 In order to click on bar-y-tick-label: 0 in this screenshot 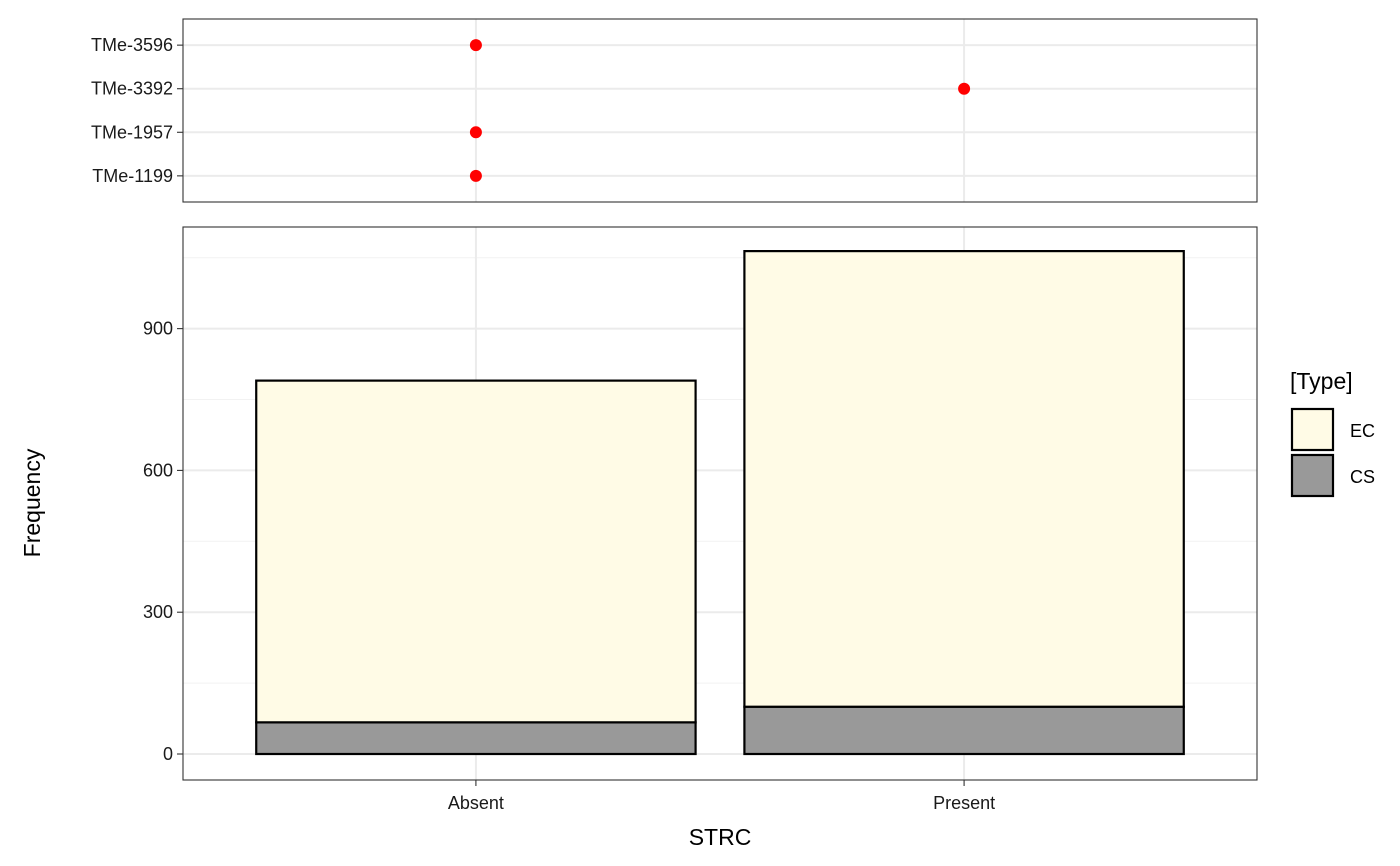, I will do `click(168, 754)`.